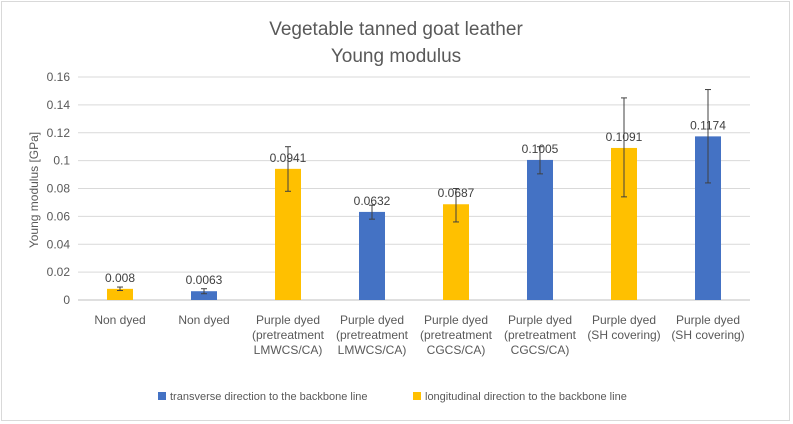 This screenshot has width=793, height=424. What do you see at coordinates (372, 201) in the screenshot?
I see `data-label: 0.0632` at bounding box center [372, 201].